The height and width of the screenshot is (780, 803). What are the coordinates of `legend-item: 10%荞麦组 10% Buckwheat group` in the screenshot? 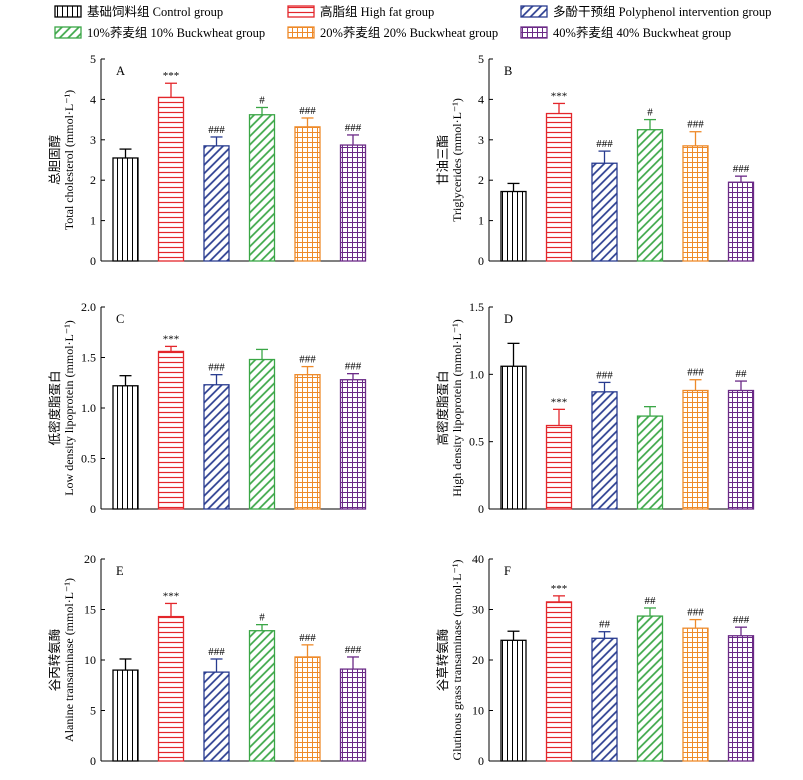 It's located at (159, 33).